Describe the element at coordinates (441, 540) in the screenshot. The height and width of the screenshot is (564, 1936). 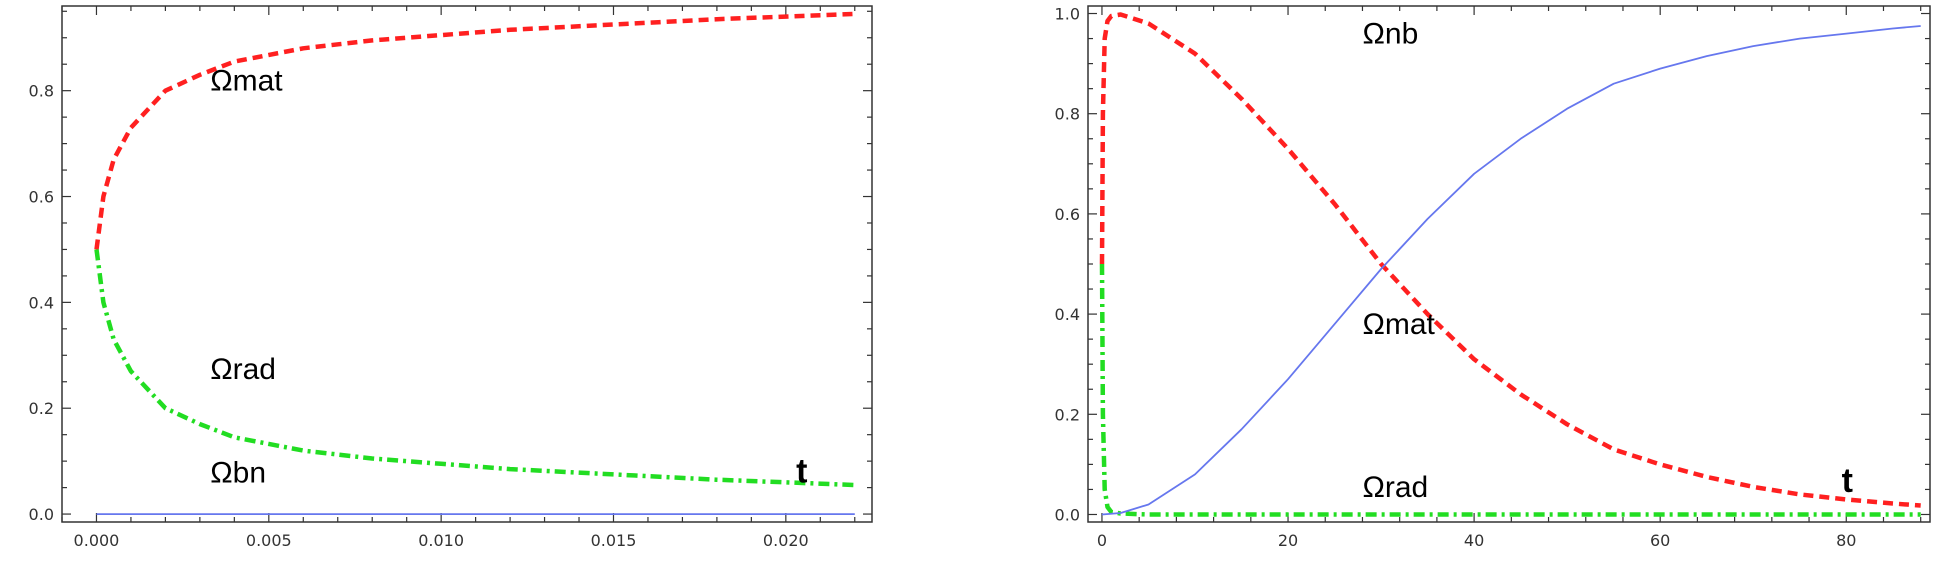
I see `x-tick-label: 0.010` at that location.